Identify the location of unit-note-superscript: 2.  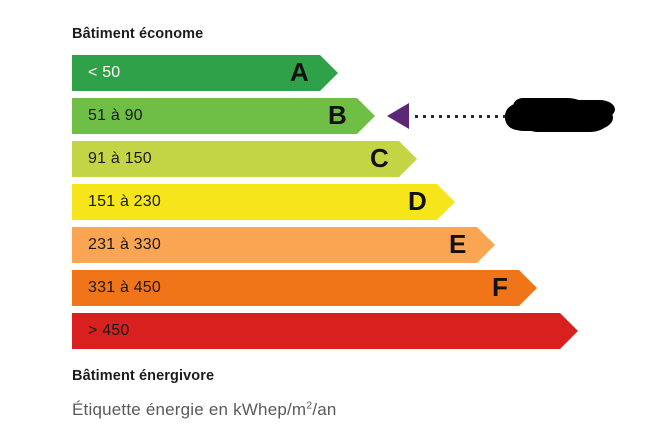
(309, 405).